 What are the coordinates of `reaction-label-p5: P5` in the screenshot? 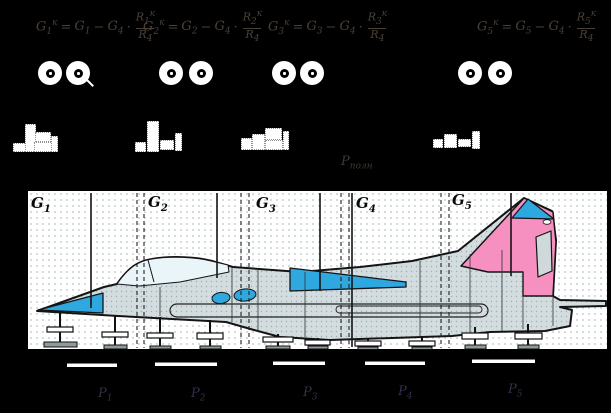 It's located at (515, 391).